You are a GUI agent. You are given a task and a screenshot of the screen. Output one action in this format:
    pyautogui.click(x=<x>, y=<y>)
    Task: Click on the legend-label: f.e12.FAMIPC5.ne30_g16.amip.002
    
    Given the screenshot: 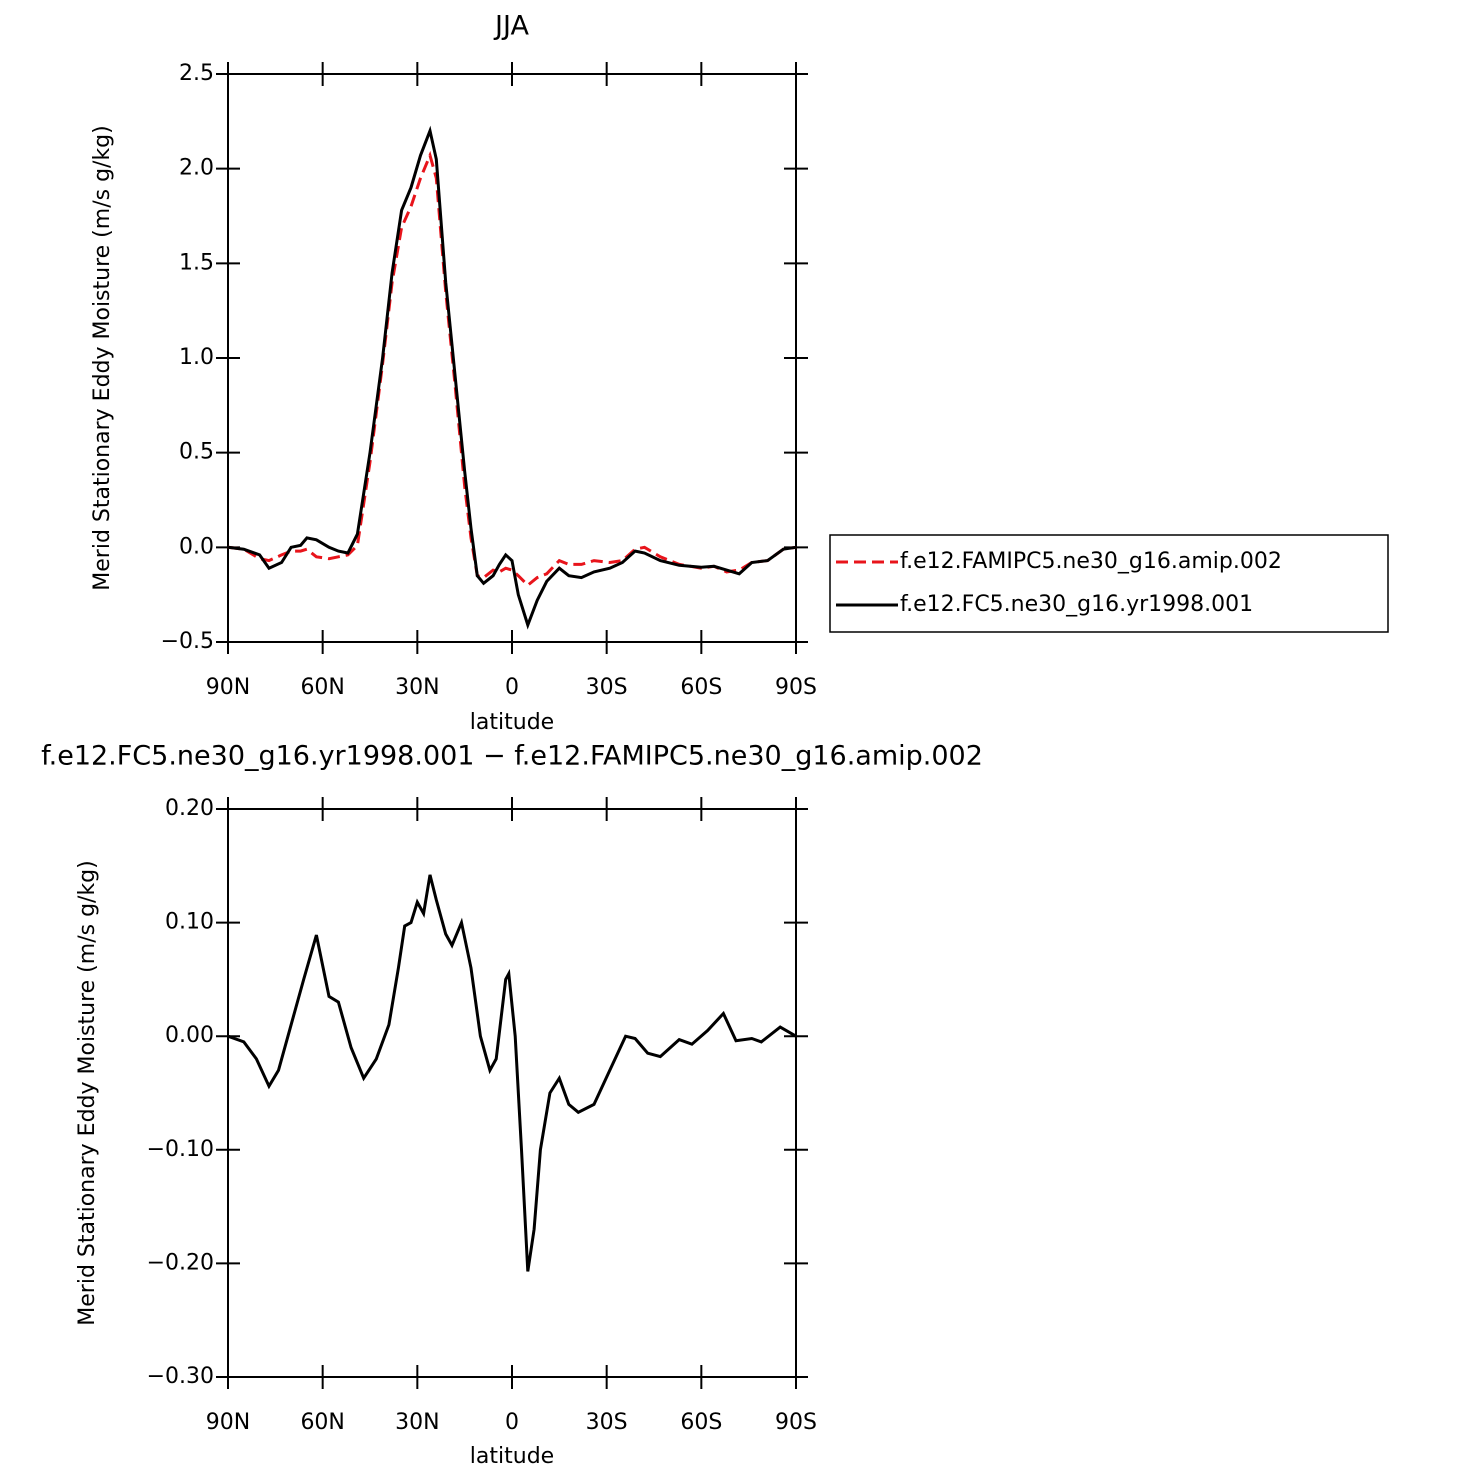 What is the action you would take?
    pyautogui.click(x=1091, y=561)
    